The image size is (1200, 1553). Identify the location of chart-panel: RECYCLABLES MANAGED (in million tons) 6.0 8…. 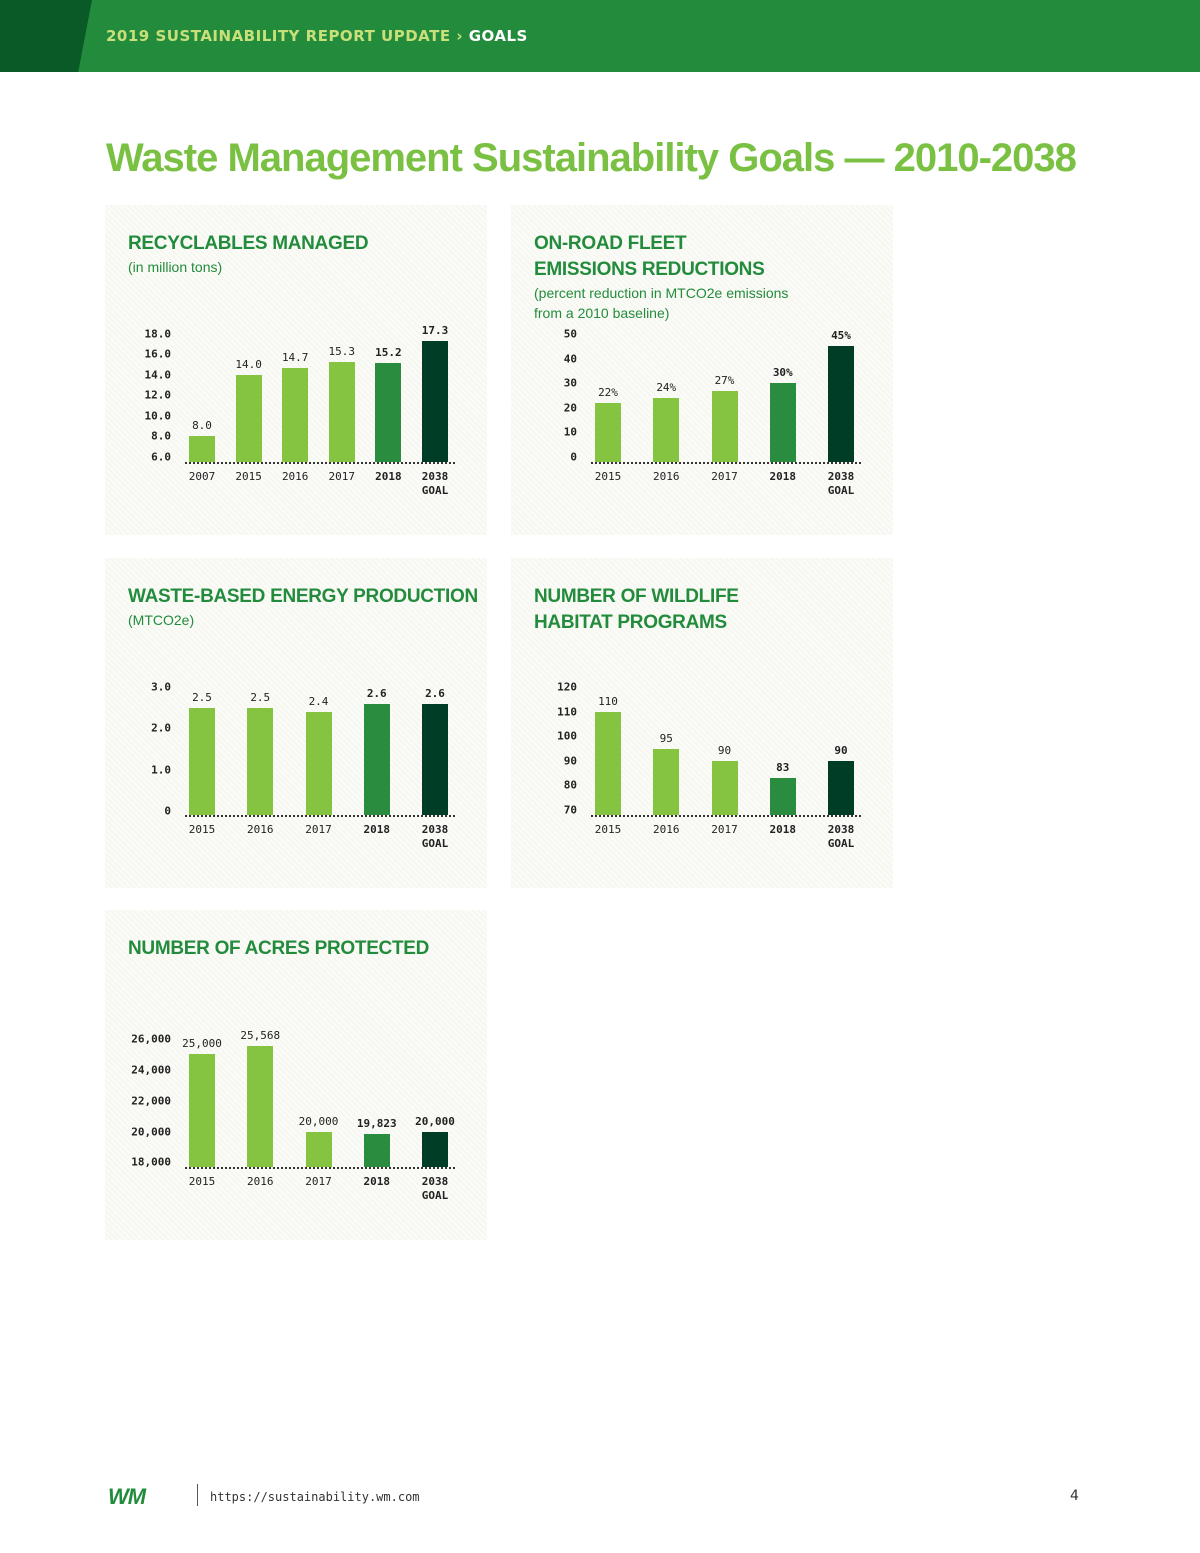
(296, 370).